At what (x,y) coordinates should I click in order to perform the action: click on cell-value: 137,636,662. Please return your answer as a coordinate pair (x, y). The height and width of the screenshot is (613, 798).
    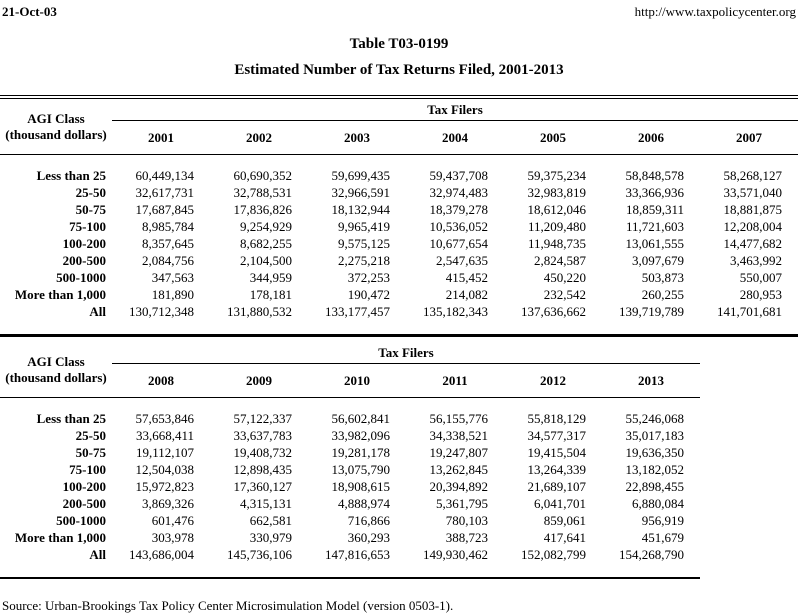
    Looking at the image, I should click on (553, 311).